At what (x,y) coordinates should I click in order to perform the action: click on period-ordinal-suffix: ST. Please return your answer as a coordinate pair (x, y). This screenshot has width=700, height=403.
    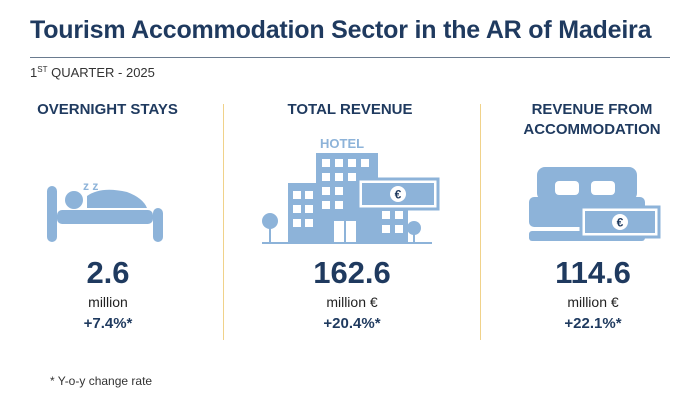
    Looking at the image, I should click on (42, 69).